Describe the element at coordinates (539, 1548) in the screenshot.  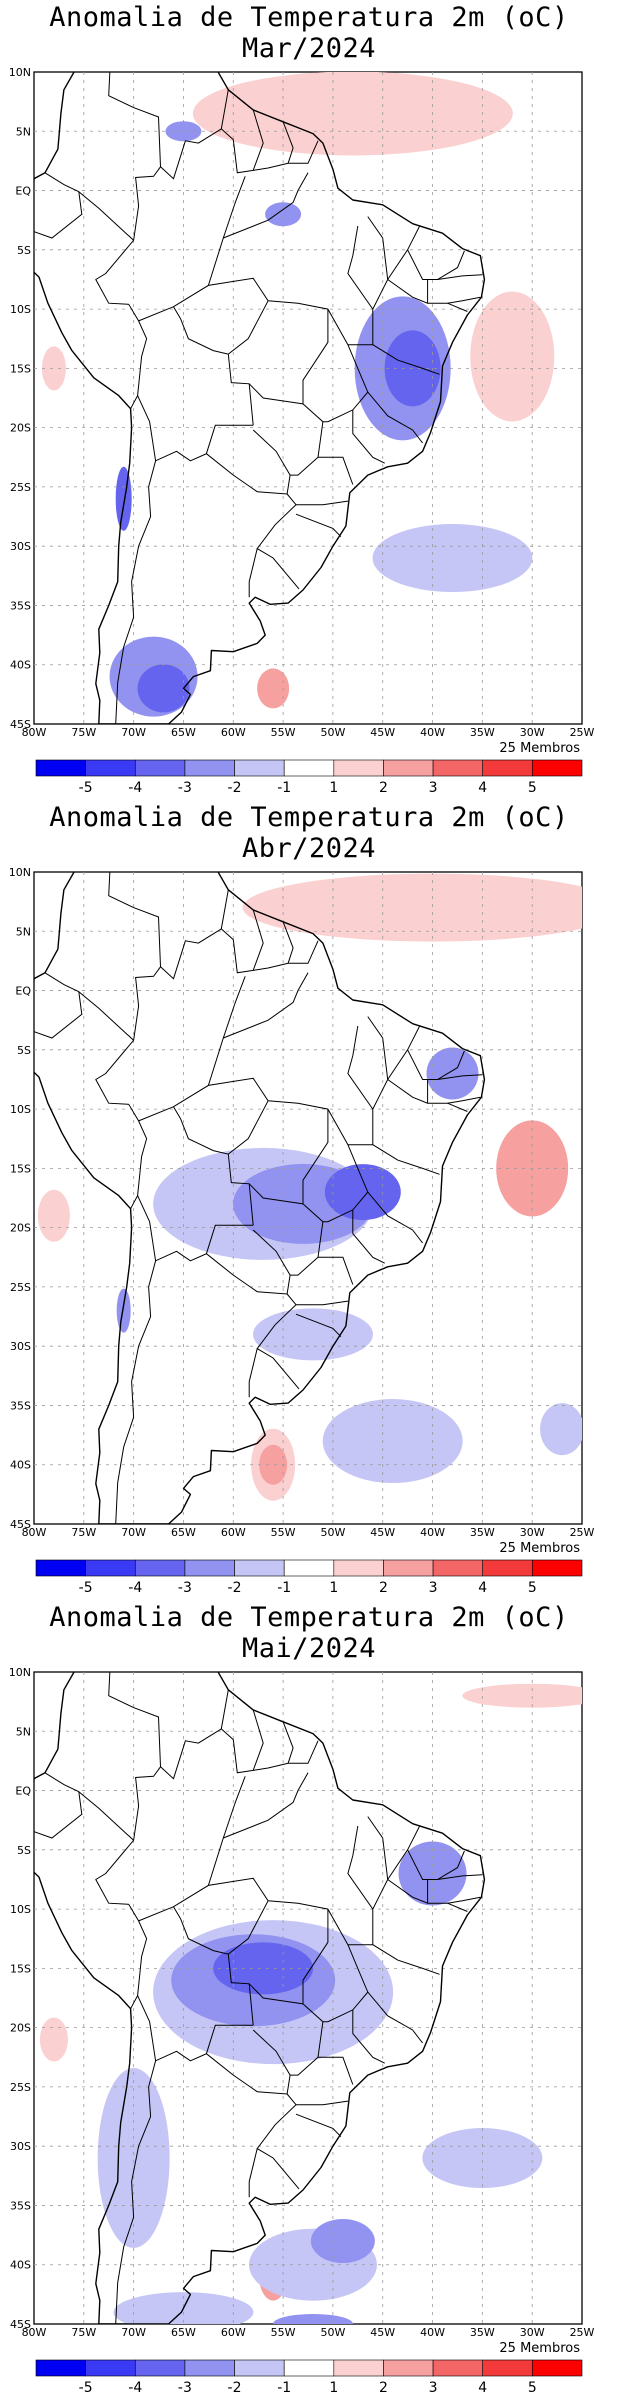
I see `ensemble-members-label: 25 Membros` at that location.